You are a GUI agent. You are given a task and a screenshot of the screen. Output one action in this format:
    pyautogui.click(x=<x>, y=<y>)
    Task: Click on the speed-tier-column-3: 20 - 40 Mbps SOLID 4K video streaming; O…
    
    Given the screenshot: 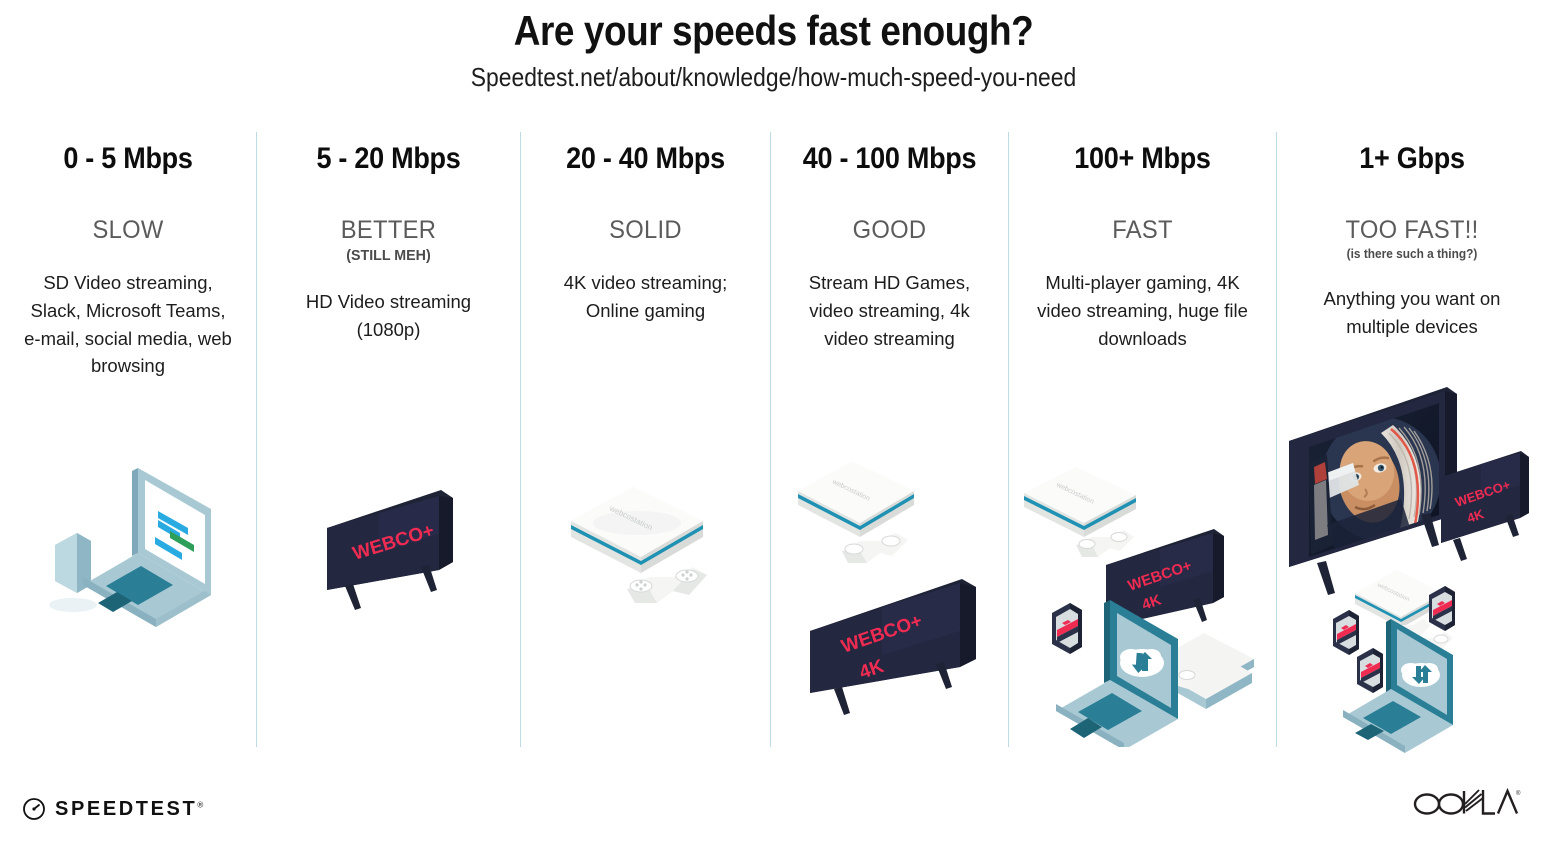 What is the action you would take?
    pyautogui.click(x=645, y=439)
    